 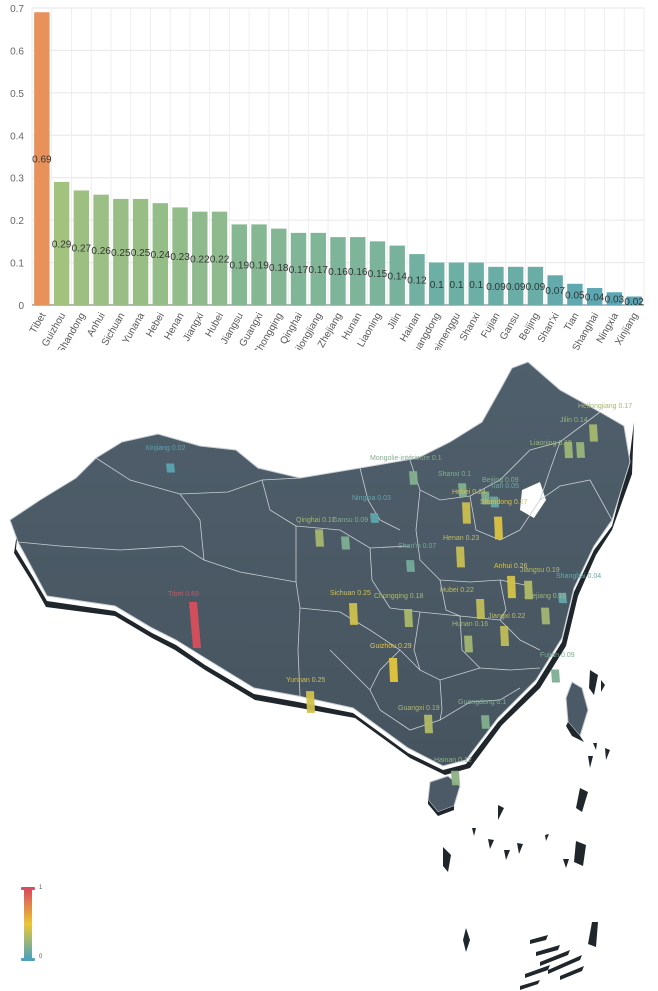 I want to click on bar-gansu, so click(x=515, y=285).